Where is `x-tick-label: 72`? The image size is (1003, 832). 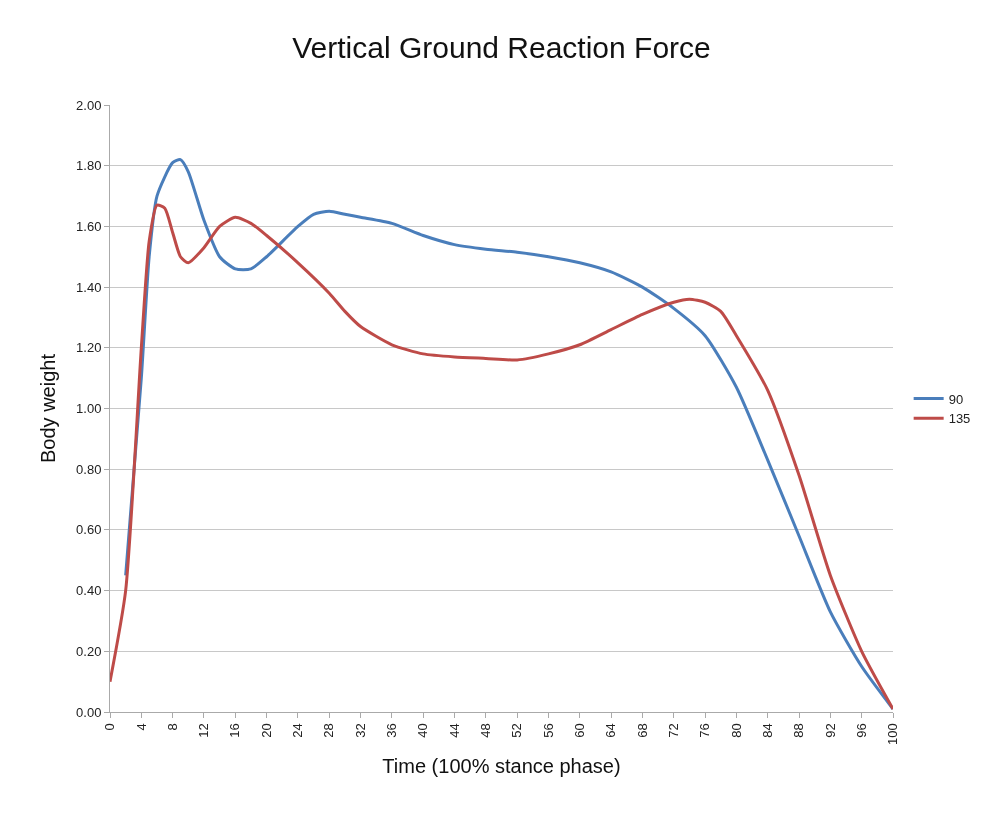
x-tick-label: 72 is located at coordinates (673, 730).